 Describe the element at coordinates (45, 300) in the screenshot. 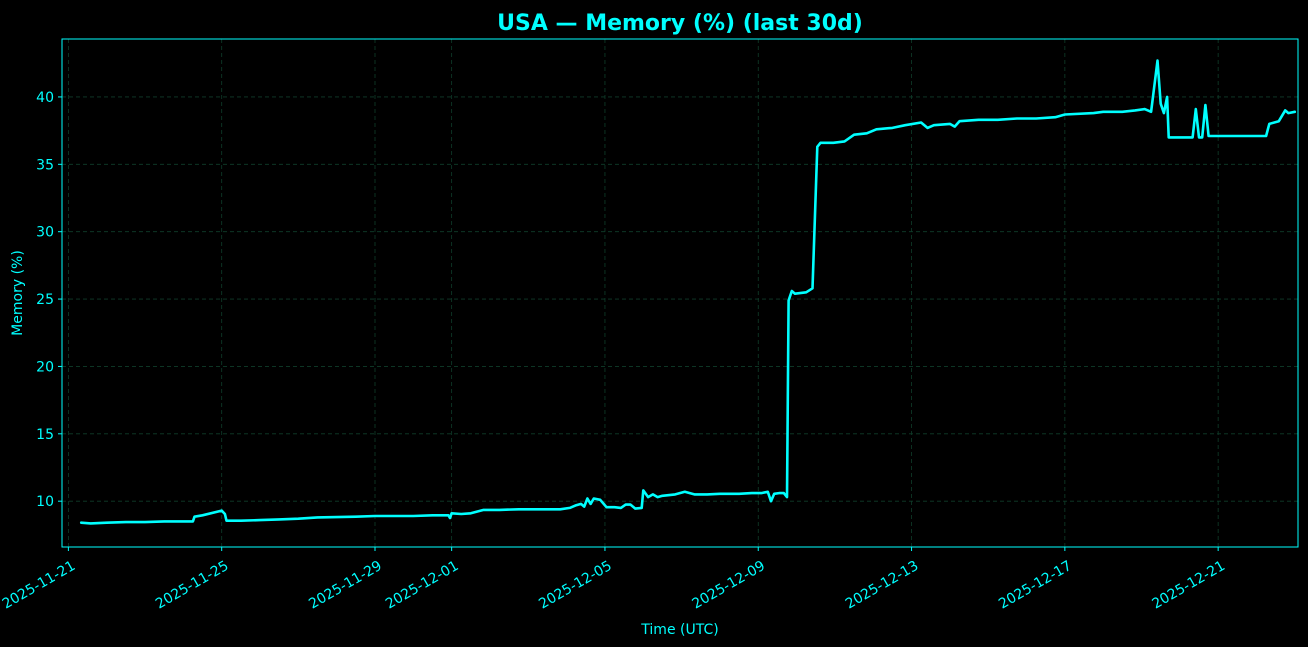

I see `y-tick-label: 25` at that location.